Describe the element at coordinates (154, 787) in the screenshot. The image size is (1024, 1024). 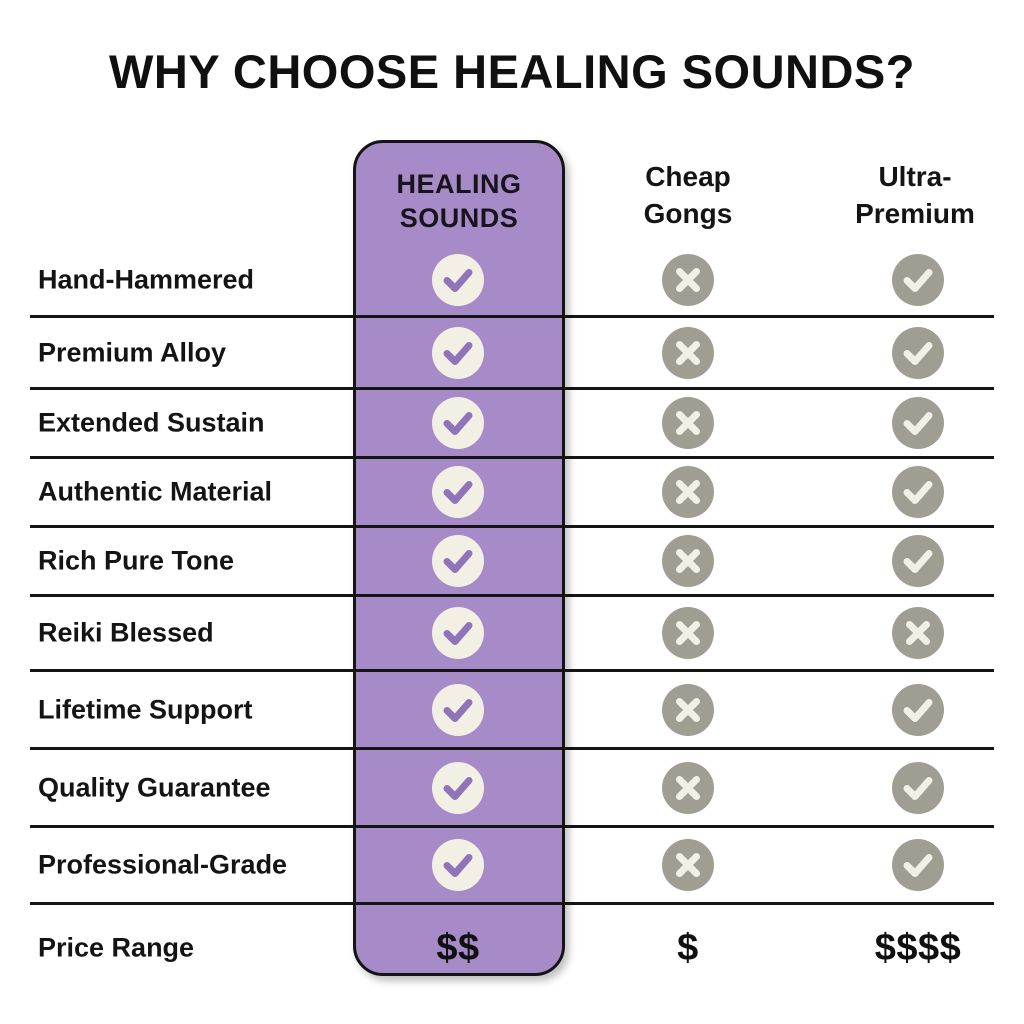
I see `row-feature-label: Quality Guarantee` at that location.